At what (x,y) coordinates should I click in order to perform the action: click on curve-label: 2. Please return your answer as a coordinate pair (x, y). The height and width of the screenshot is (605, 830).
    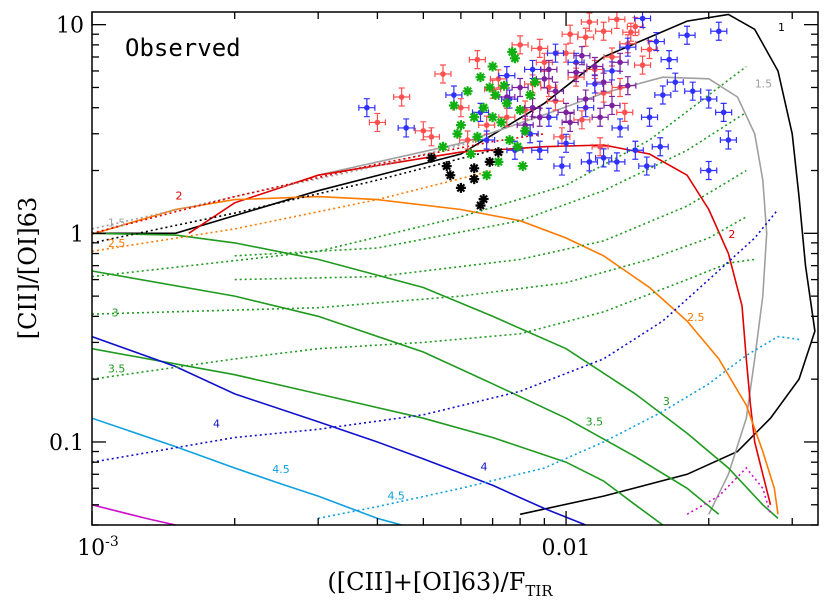
    Looking at the image, I should click on (178, 196).